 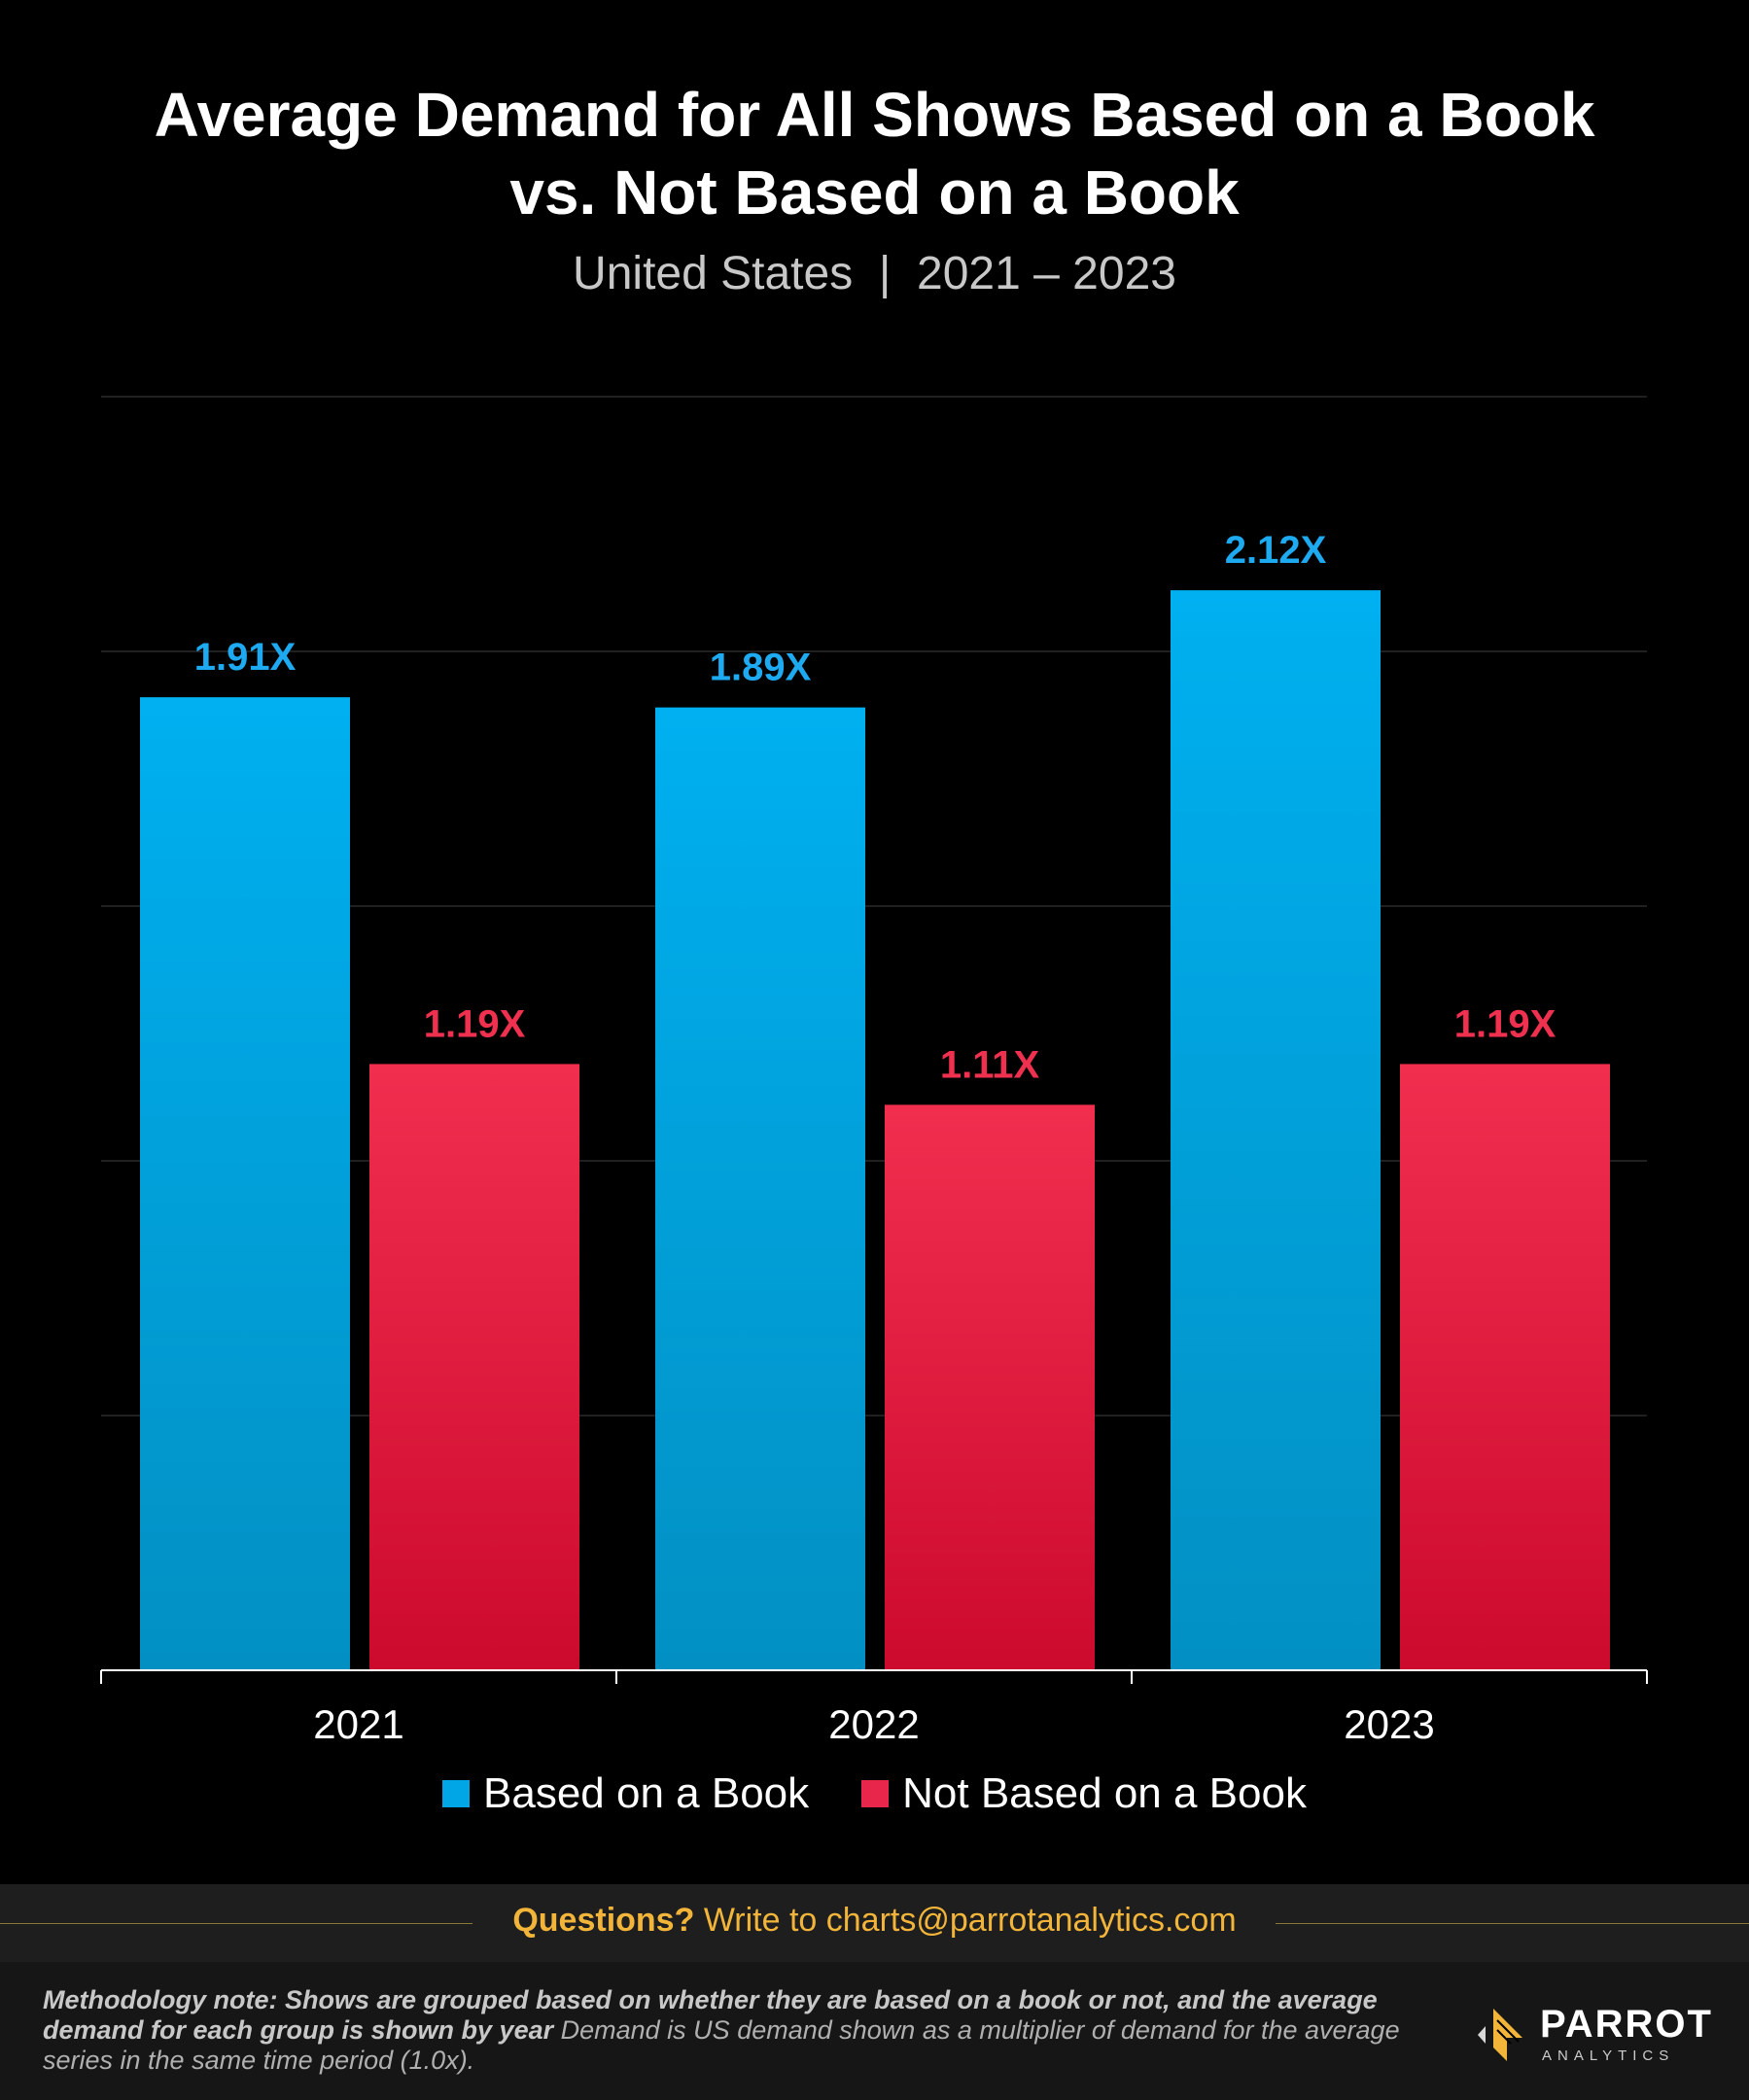 What do you see at coordinates (1505, 1367) in the screenshot?
I see `bar-not-based-on-book-2023` at bounding box center [1505, 1367].